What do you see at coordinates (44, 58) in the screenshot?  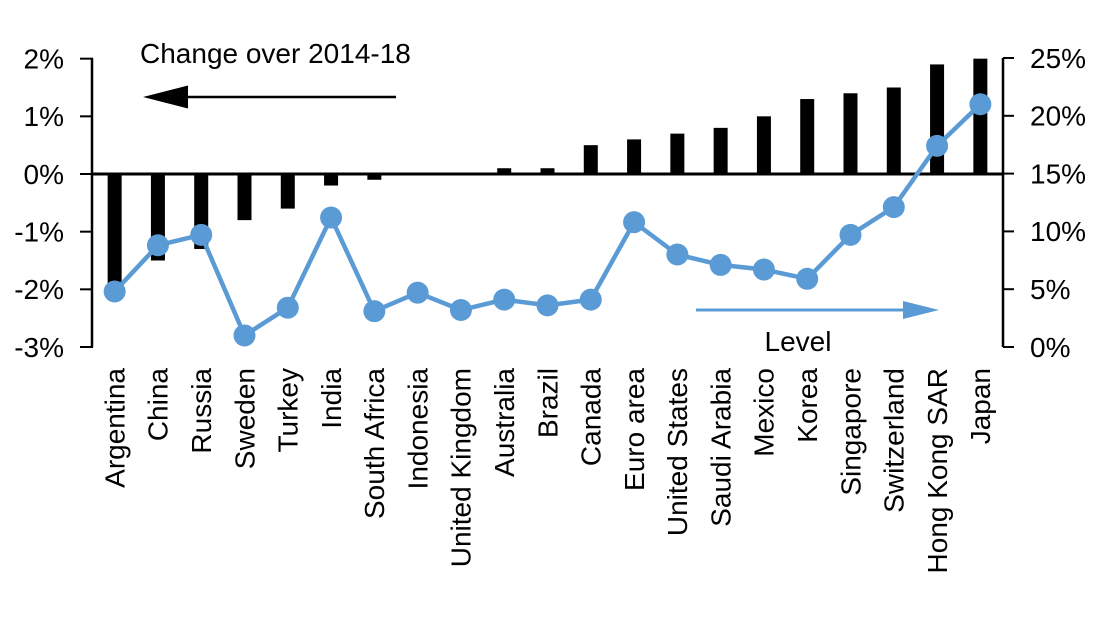 I see `left-axis-tick-label: 2%` at bounding box center [44, 58].